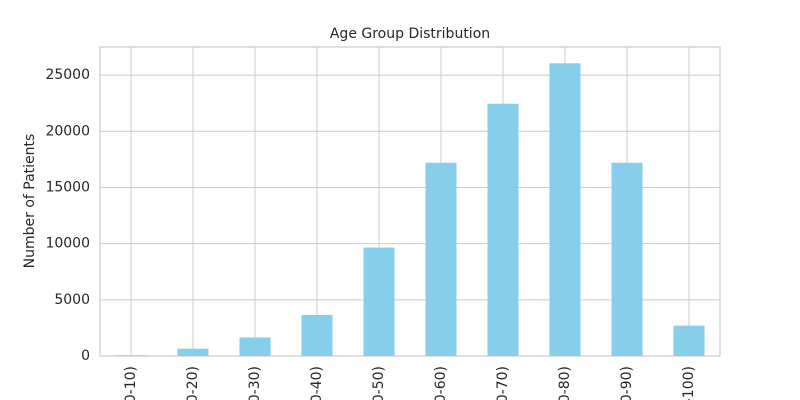 Image resolution: width=800 pixels, height=400 pixels. Describe the element at coordinates (379, 383) in the screenshot. I see `x-tick-label: [40-50)` at that location.